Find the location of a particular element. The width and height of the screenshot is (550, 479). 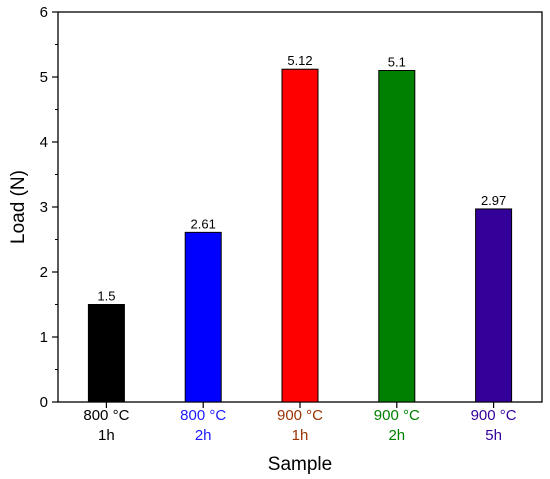

x-axis: 800 °C 1h 800 °C 2h 900 °C 1h 900 °C 2h 900 °C 5h is located at coordinates (300, 423).